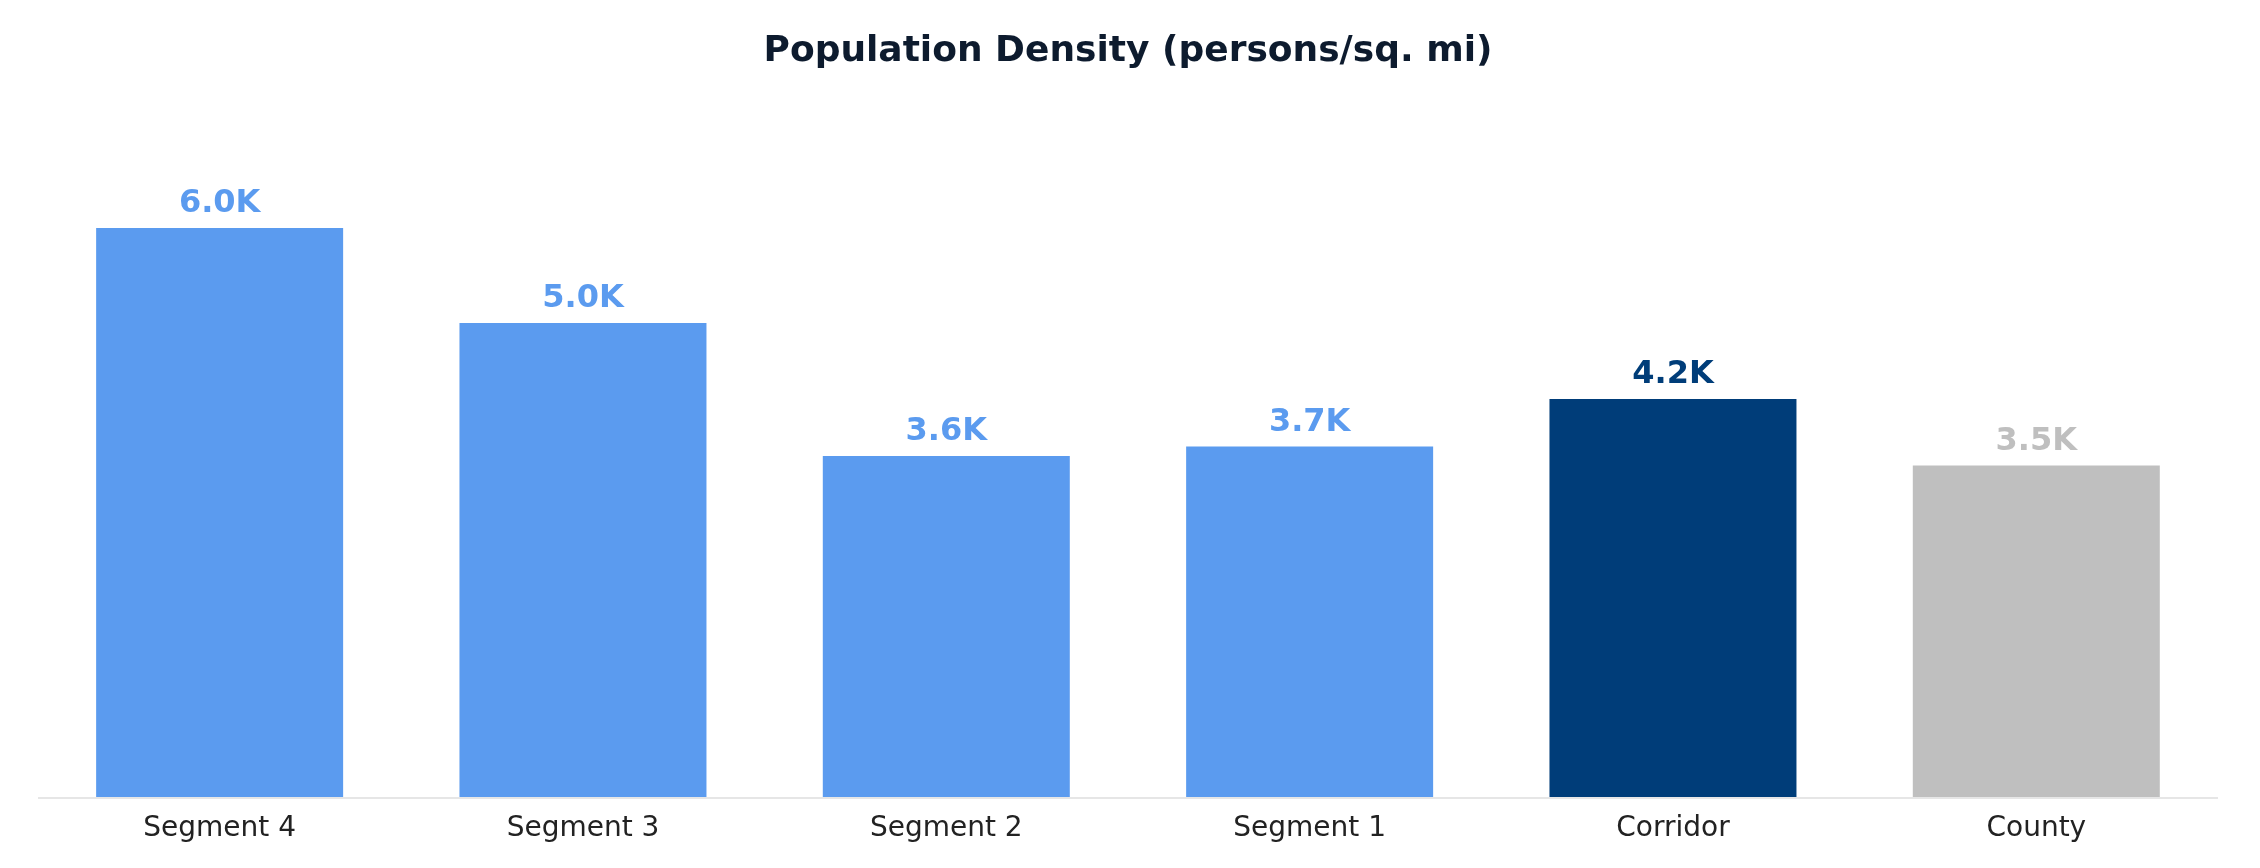 The width and height of the screenshot is (2260, 868). Describe the element at coordinates (220, 826) in the screenshot. I see `x-tick-label: Segment 4` at that location.